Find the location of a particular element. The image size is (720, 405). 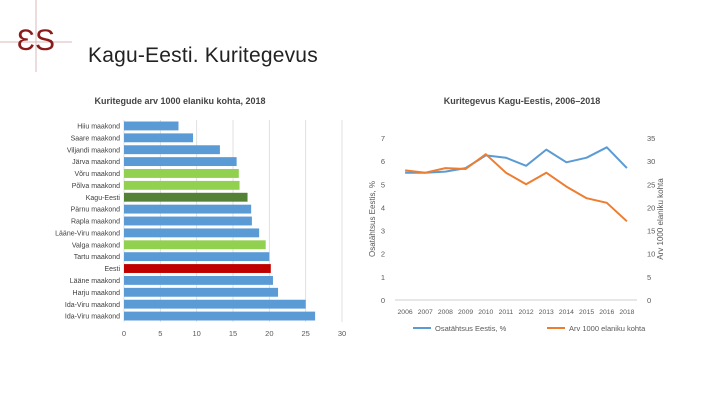

x-tick-label: 2008 is located at coordinates (445, 312).